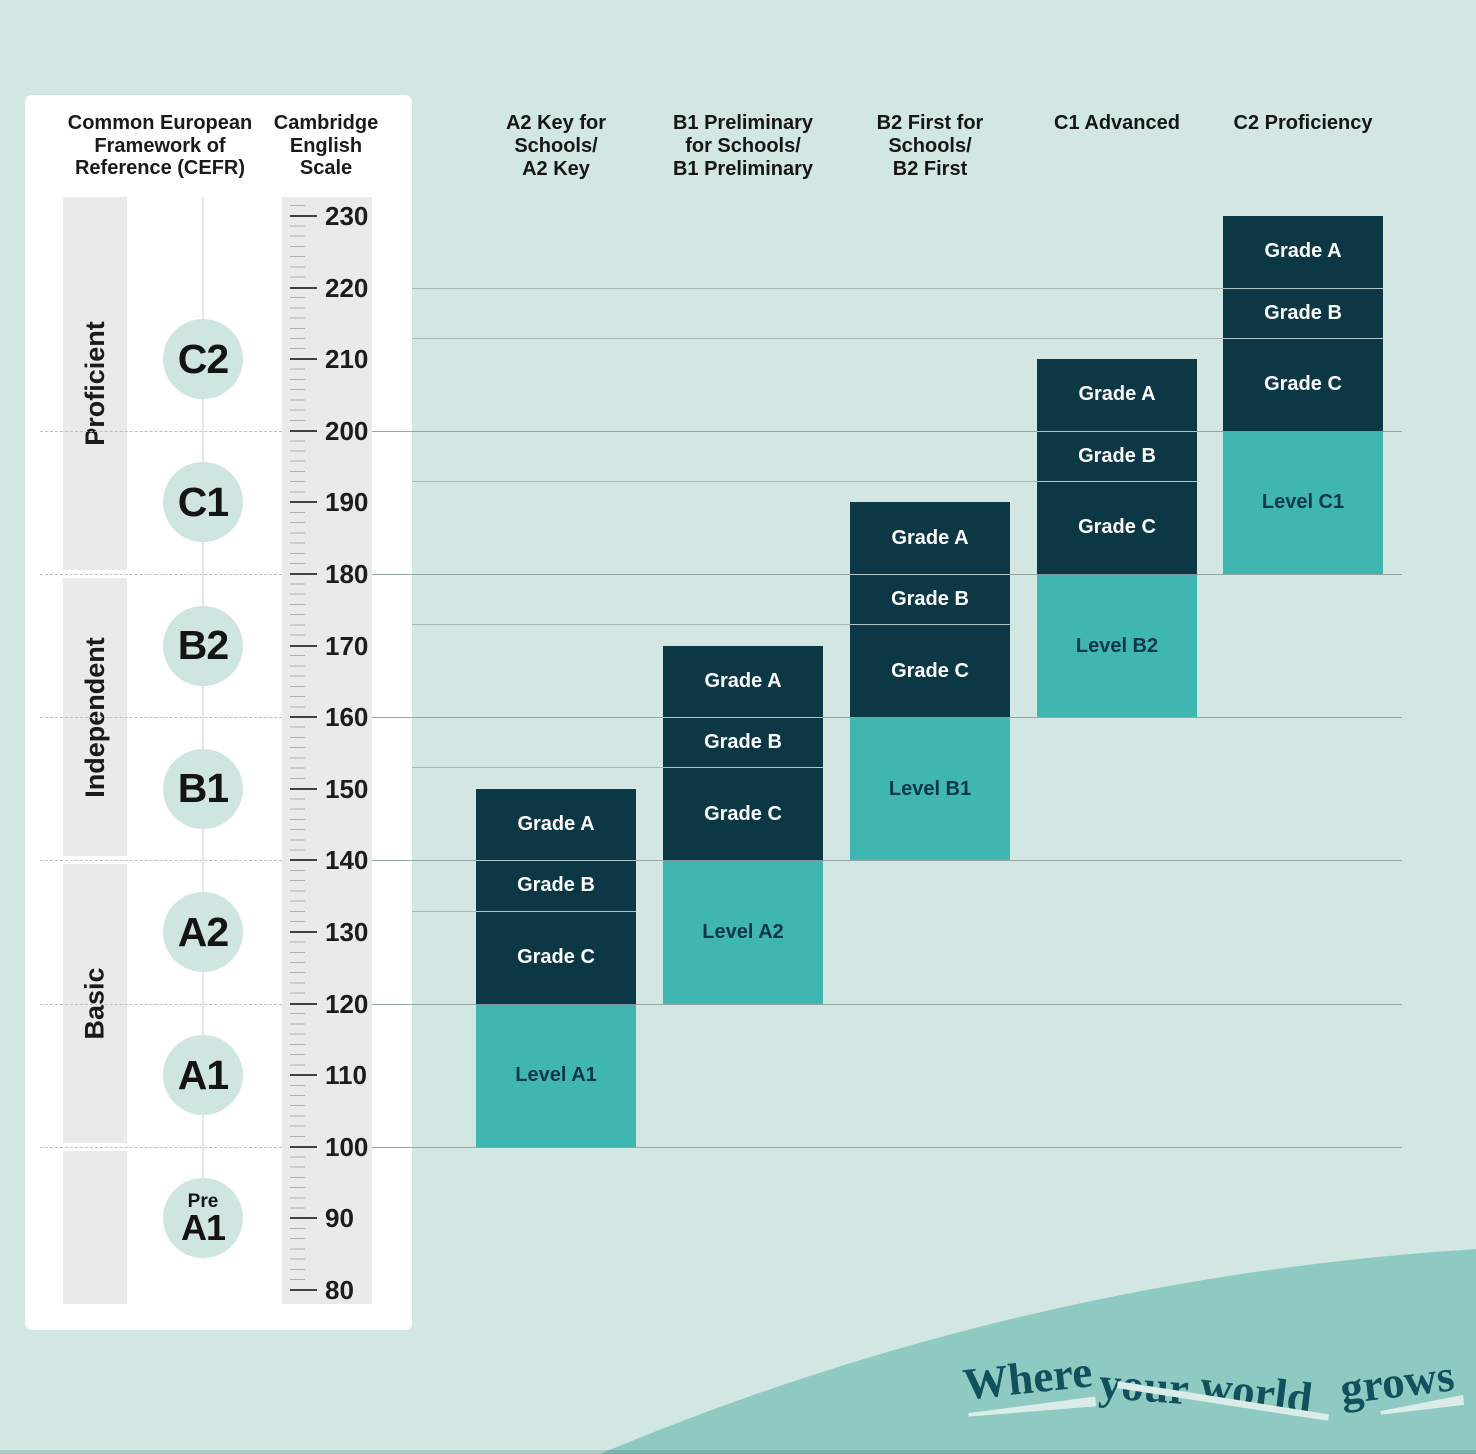  I want to click on exam-column-b1-preliminary-for-schools-b1-preliminary: Grade A Grade B Grade C Level A2, so click(743, 824).